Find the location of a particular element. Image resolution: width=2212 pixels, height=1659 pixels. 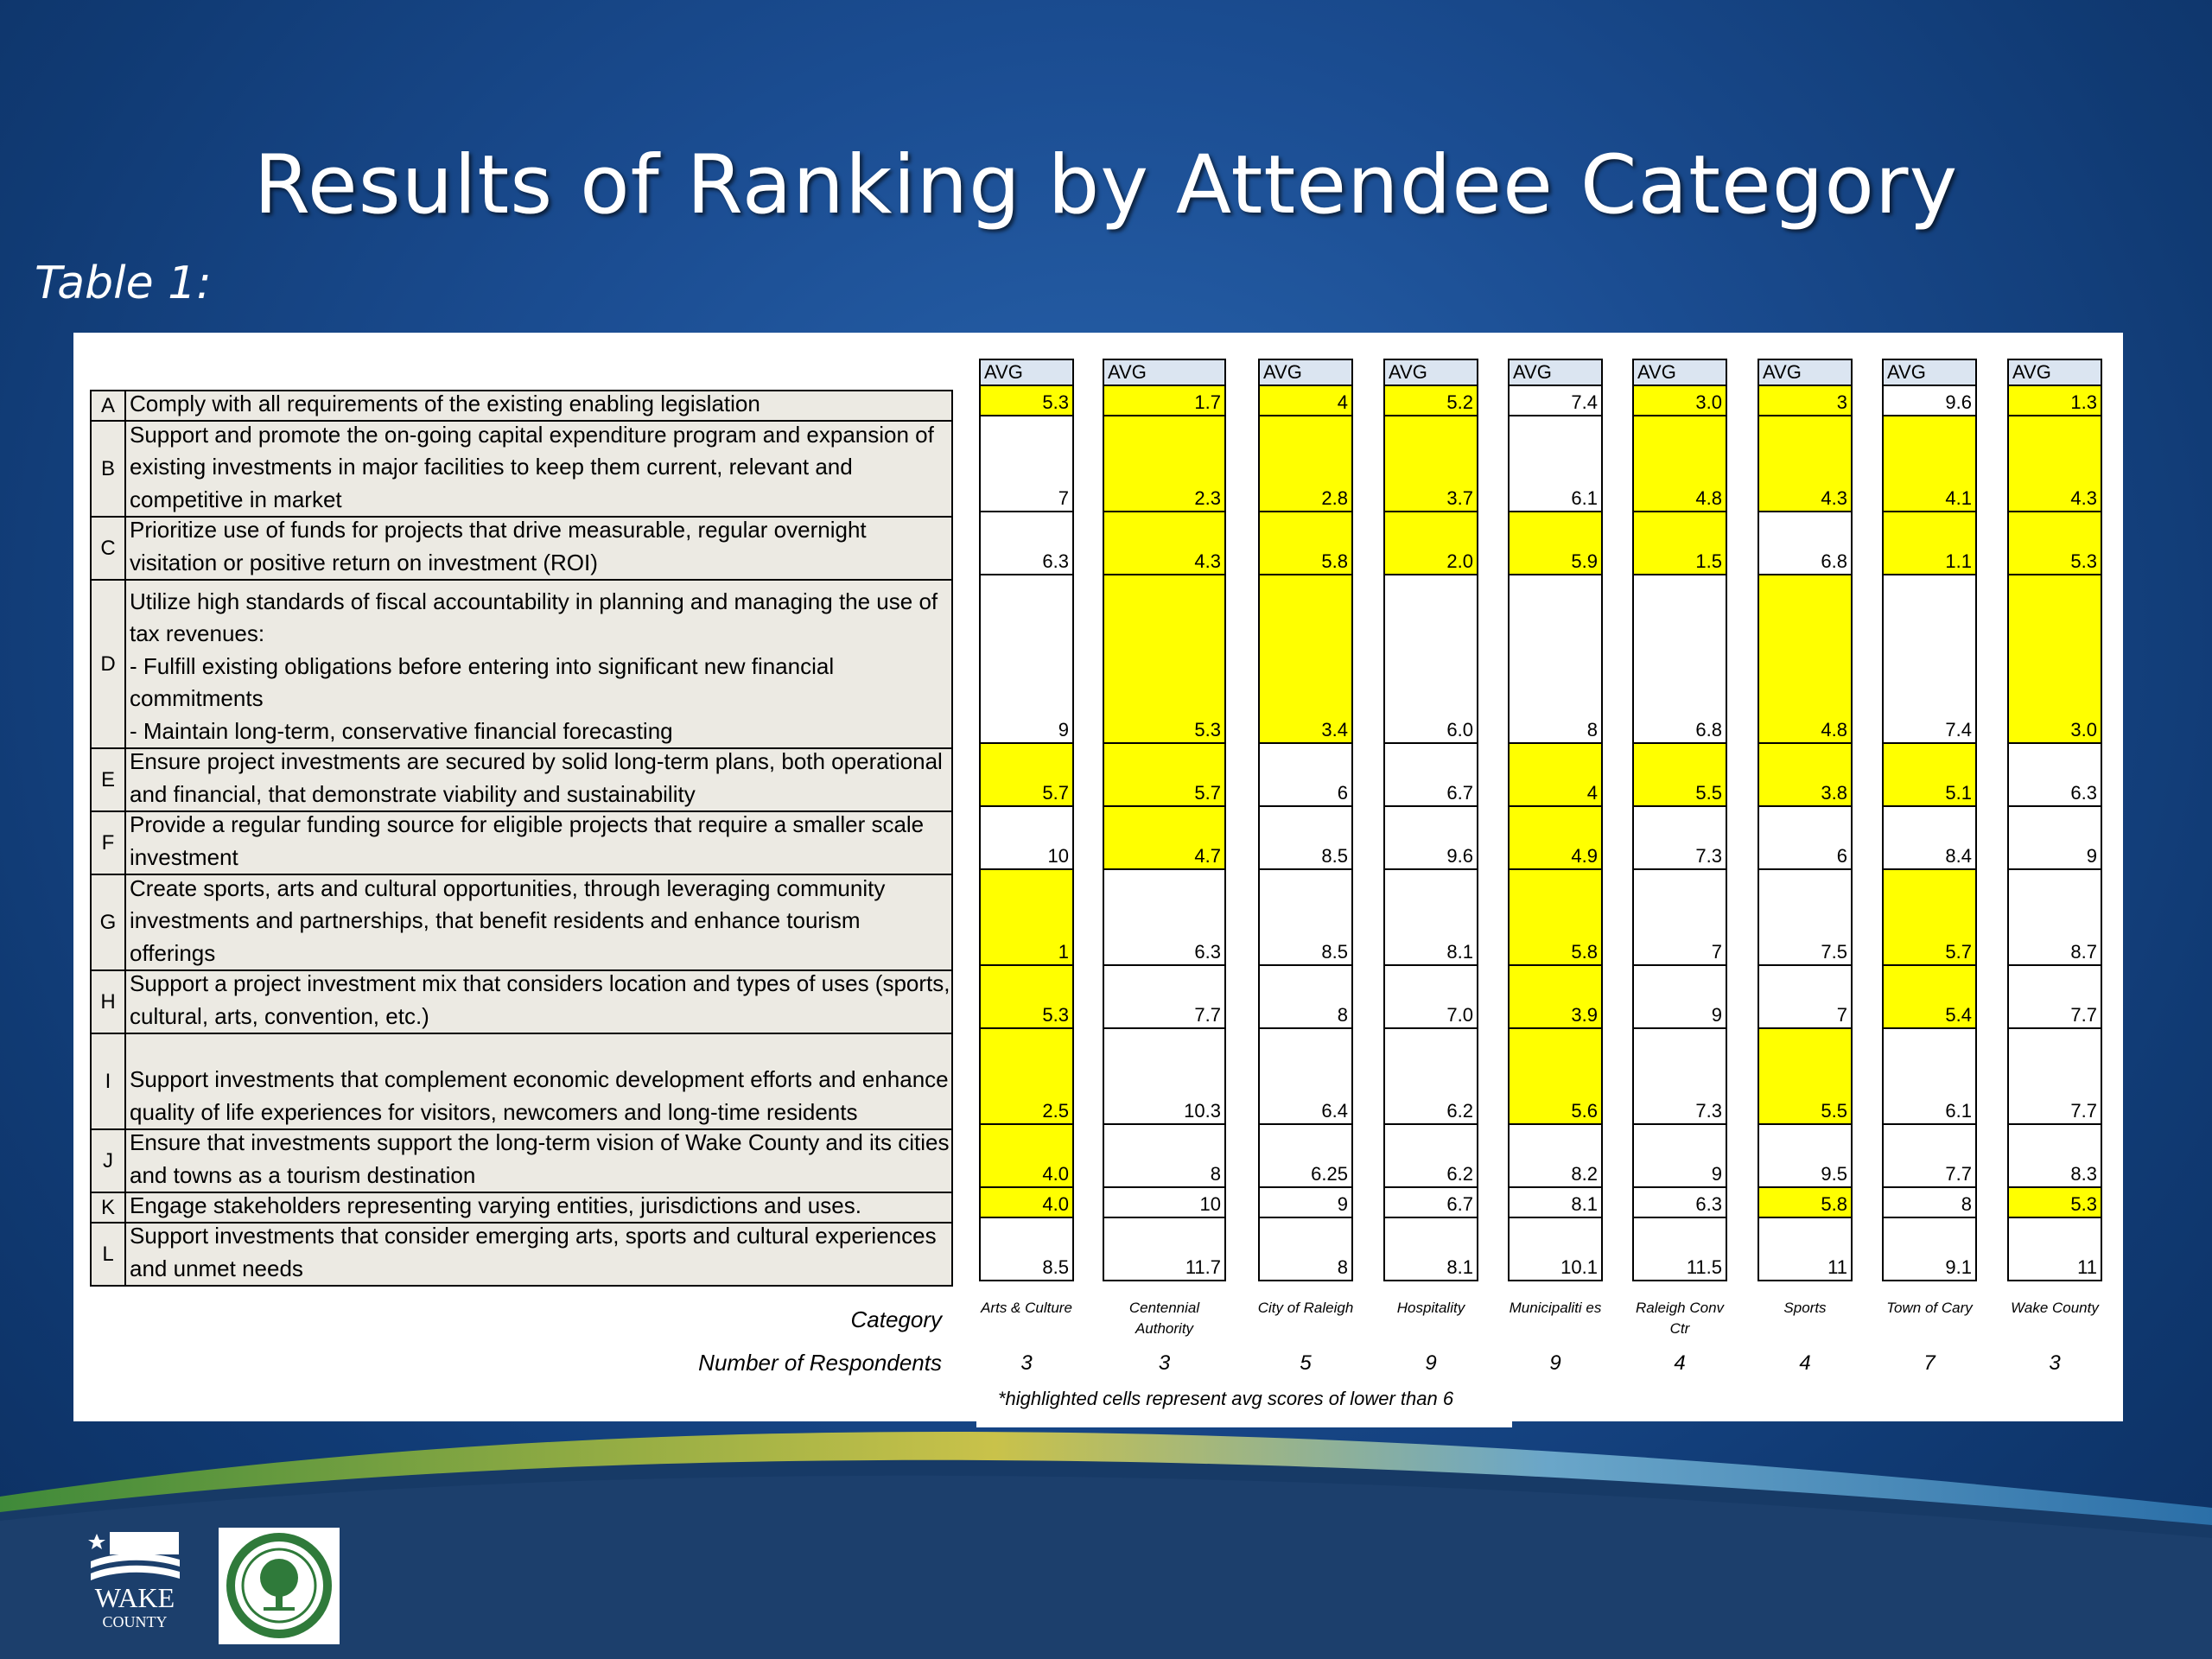

avg-column-body: 1.3 4.3 5.3 3.0 6.3 9 8.7 7.7 7.7 8.3 5.3 11 is located at coordinates (2054, 833).